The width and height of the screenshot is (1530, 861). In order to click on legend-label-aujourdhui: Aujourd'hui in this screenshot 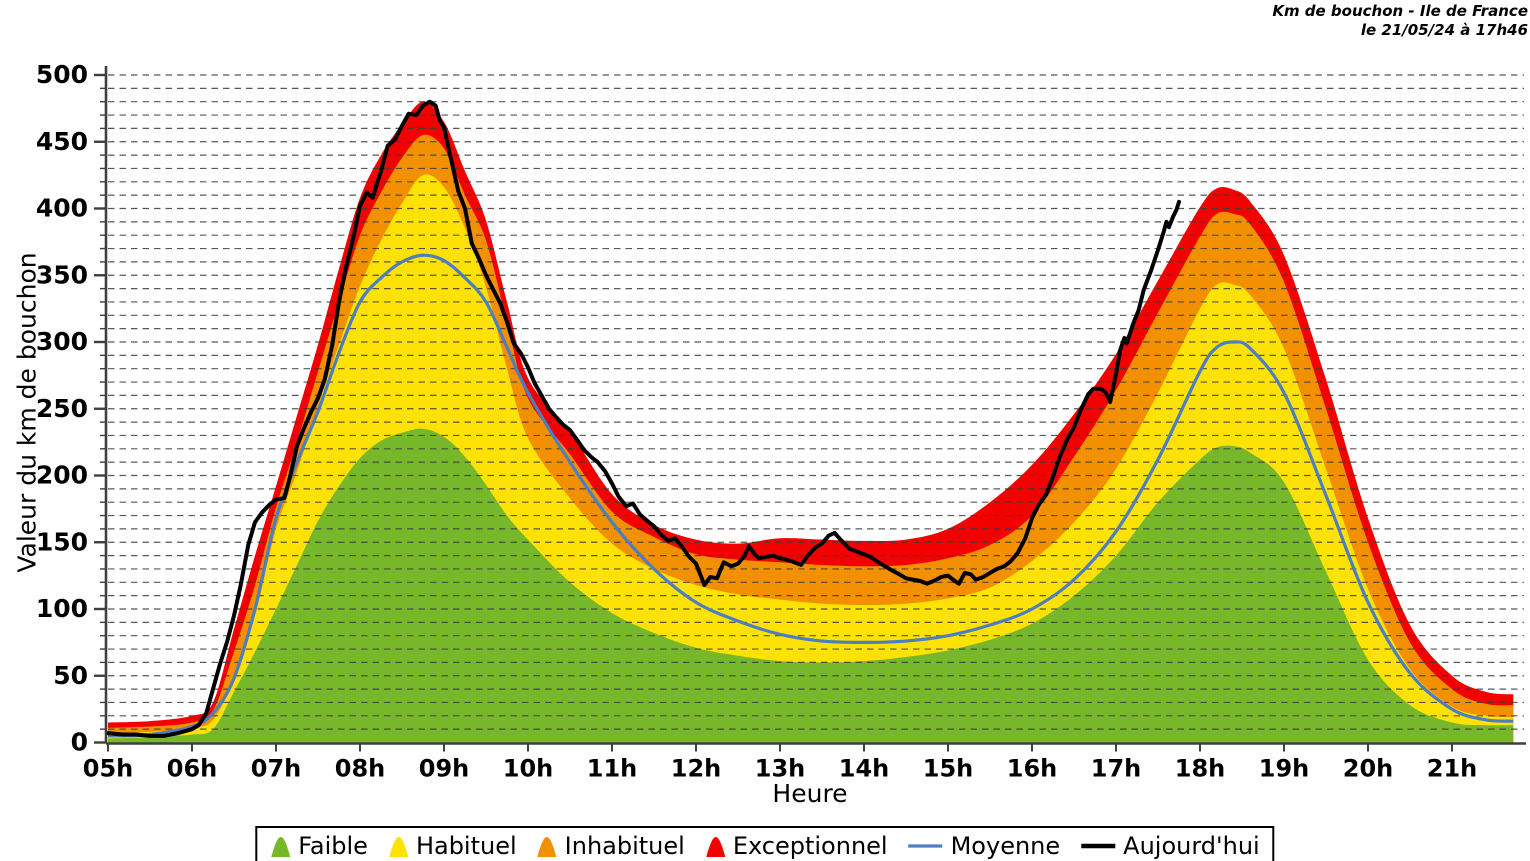, I will do `click(1191, 845)`.